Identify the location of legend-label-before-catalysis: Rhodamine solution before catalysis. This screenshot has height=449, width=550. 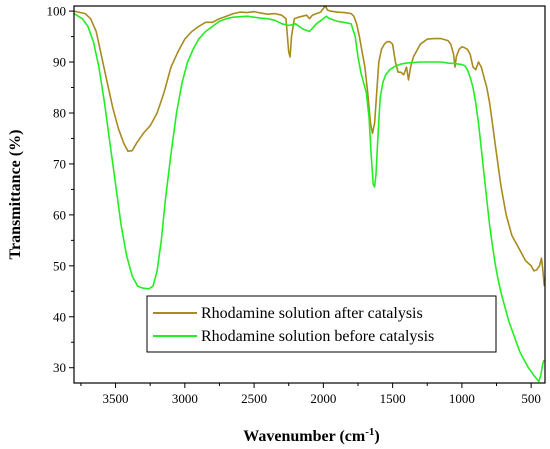
(317, 336).